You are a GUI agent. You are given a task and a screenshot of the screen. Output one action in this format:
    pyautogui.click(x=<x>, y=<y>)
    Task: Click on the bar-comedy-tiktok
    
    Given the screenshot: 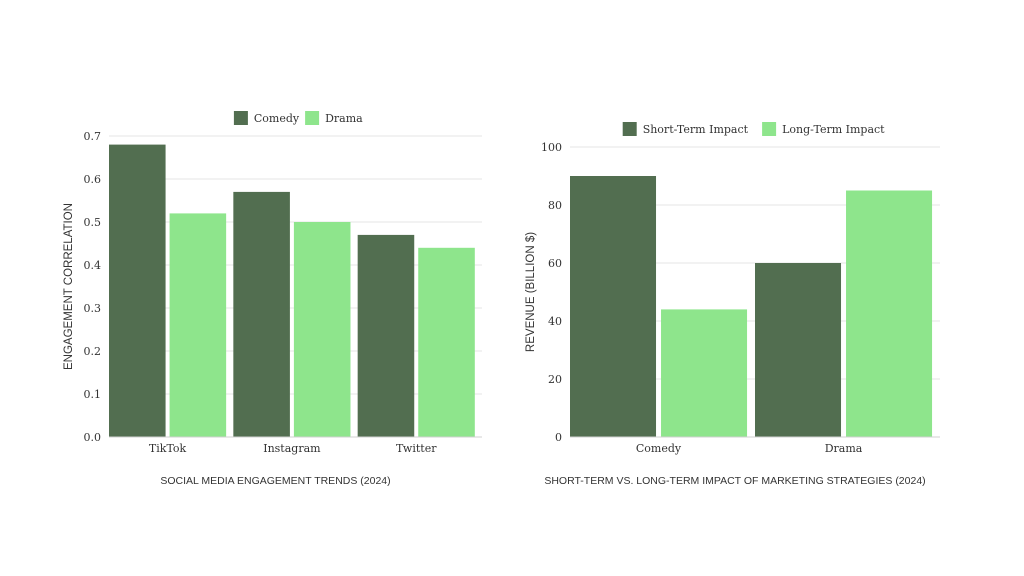 What is the action you would take?
    pyautogui.click(x=137, y=290)
    